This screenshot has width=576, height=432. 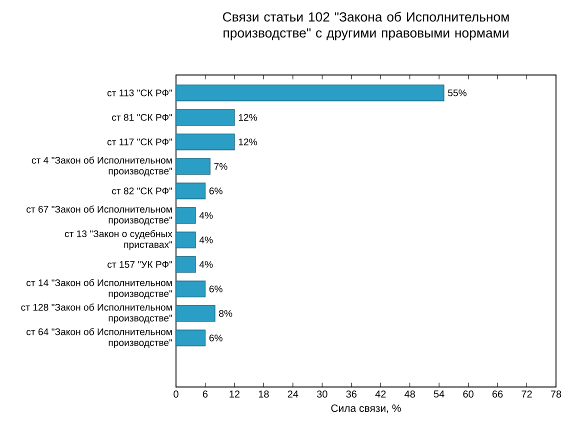 I want to click on x-tick-label: 0, so click(x=176, y=394).